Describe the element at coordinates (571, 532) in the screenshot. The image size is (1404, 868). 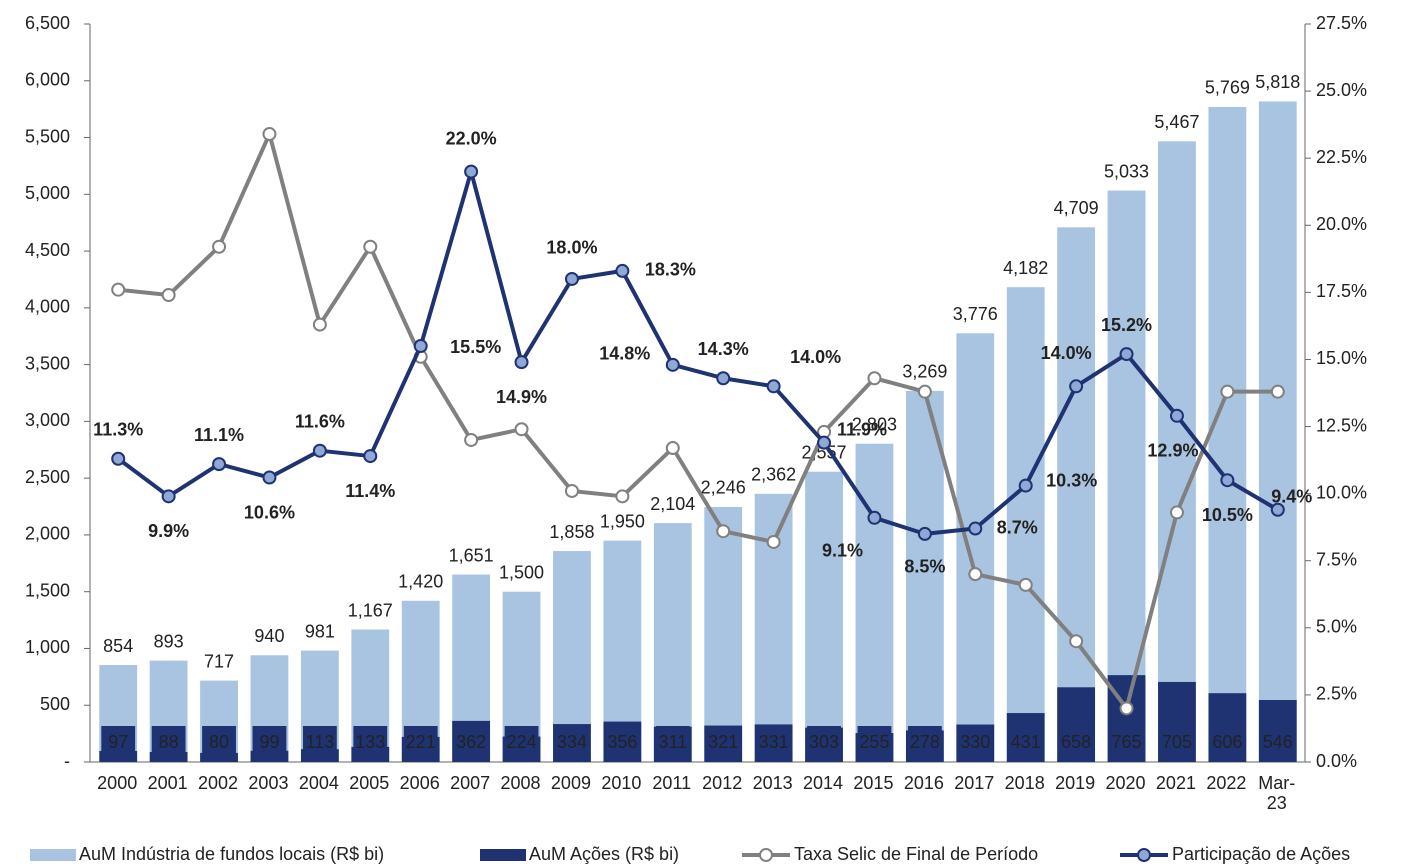
I see `bar-value-label: 1,858` at that location.